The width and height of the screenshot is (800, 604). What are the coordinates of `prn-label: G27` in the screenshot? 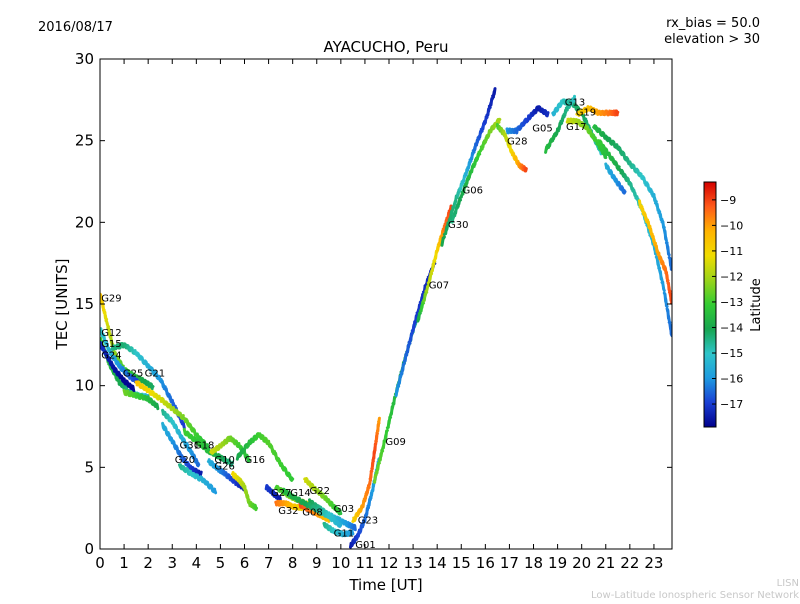 It's located at (281, 493).